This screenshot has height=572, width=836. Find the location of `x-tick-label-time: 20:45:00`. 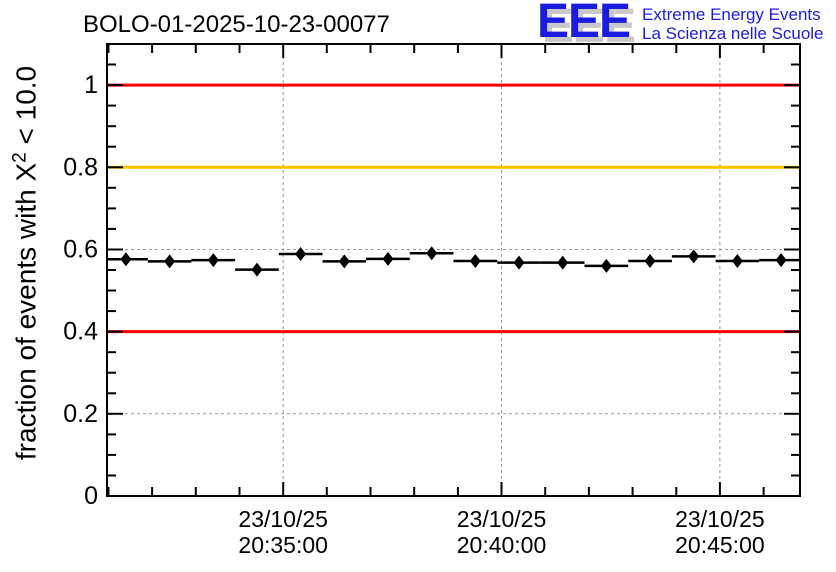

x-tick-label-time: 20:45:00 is located at coordinates (720, 545).